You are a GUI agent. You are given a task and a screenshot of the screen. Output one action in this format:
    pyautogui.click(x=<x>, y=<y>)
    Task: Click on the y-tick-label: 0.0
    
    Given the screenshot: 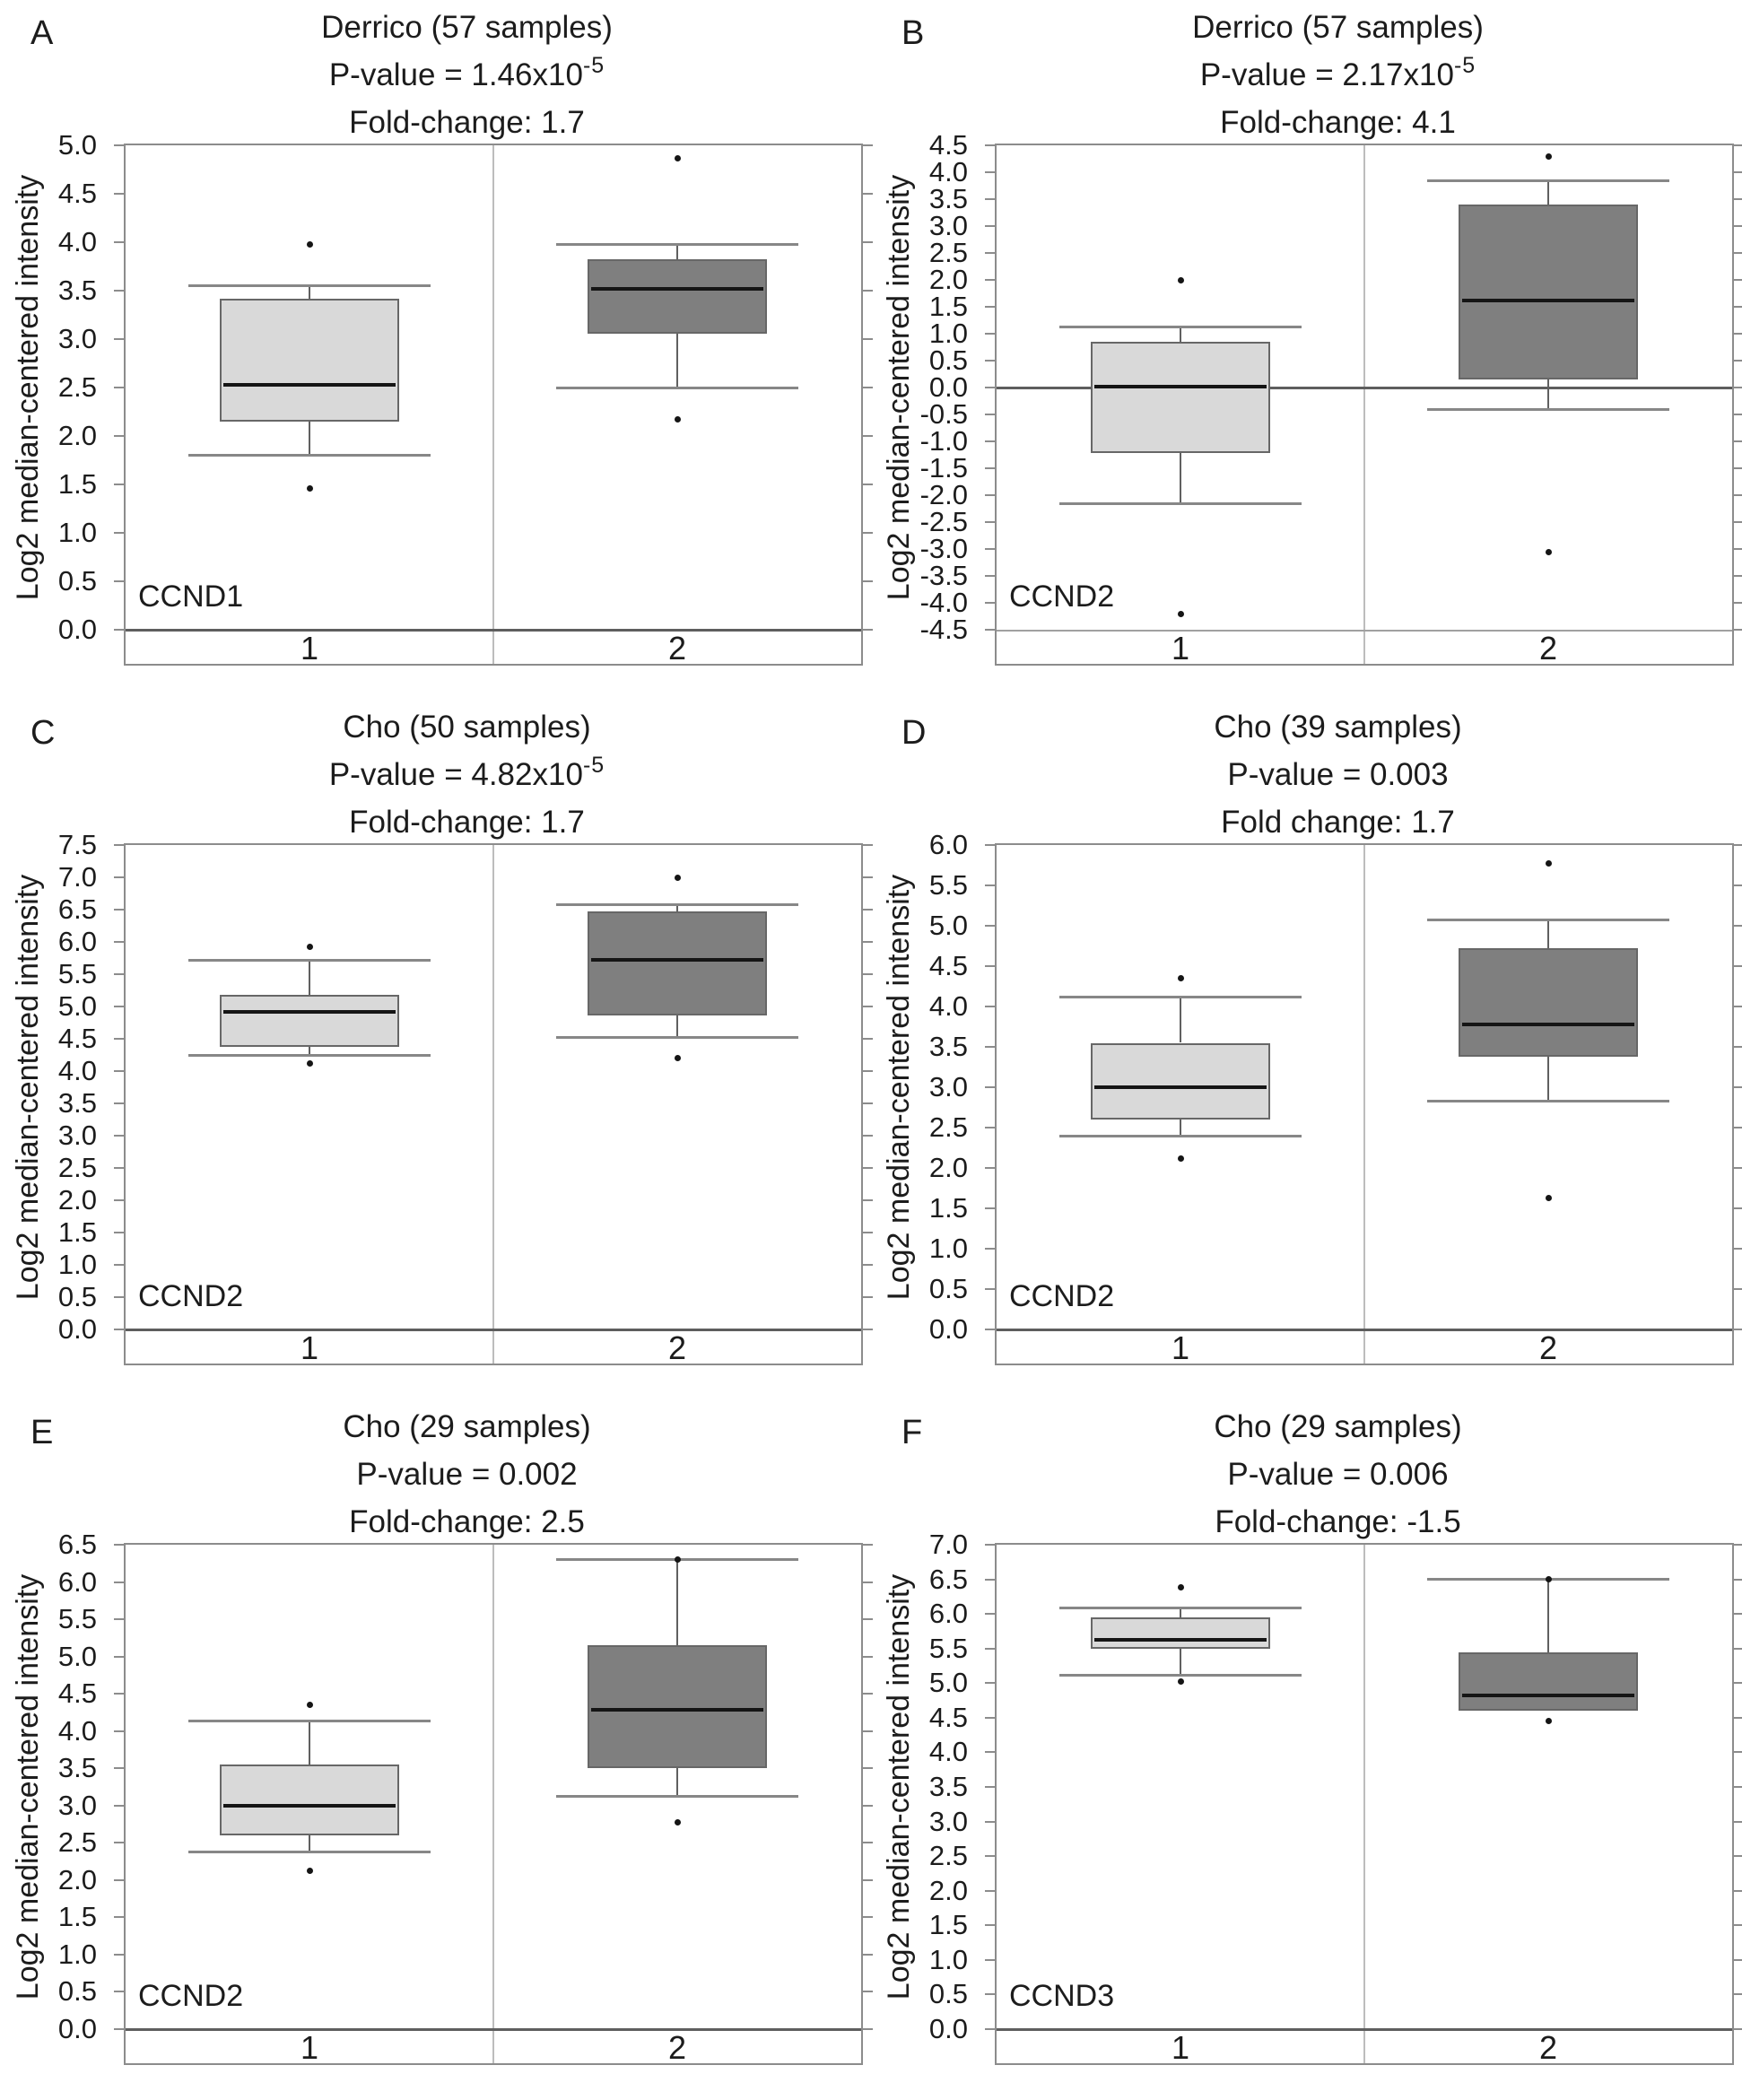 What is the action you would take?
    pyautogui.click(x=948, y=2029)
    